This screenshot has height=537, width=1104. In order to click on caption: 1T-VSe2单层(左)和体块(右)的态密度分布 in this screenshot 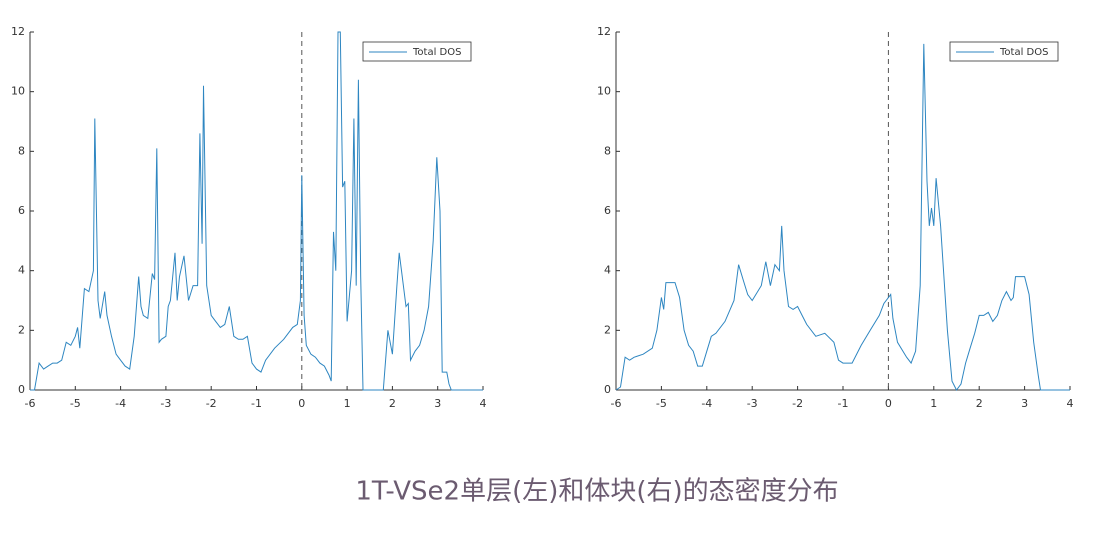, I will do `click(596, 492)`.